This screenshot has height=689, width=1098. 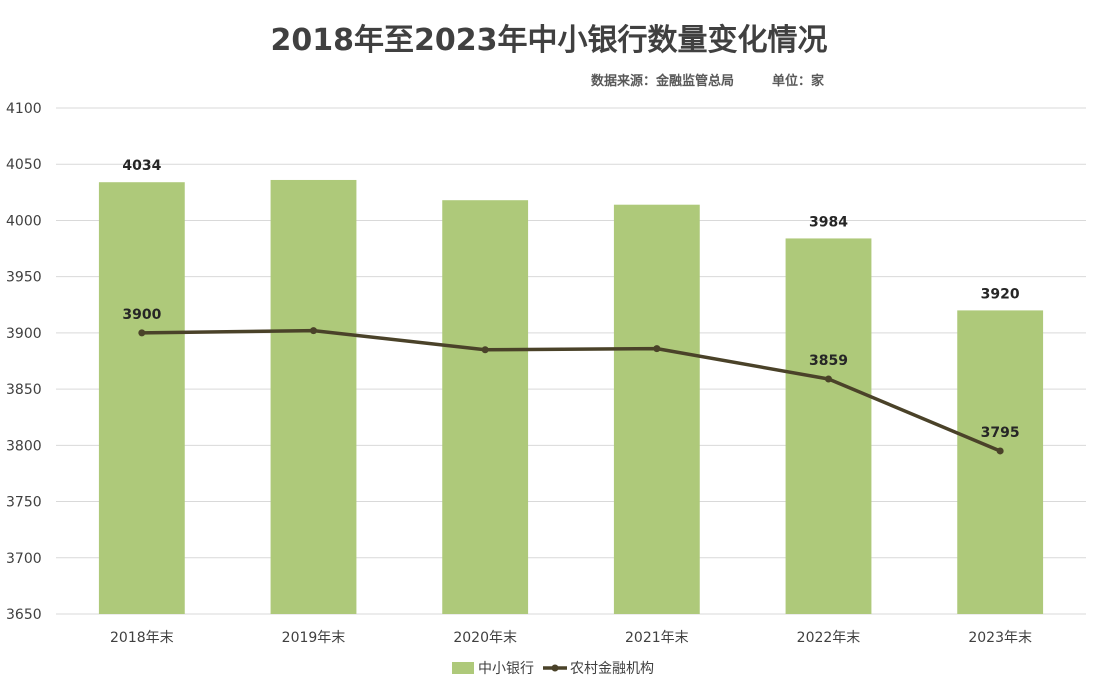 What do you see at coordinates (24, 559) in the screenshot?
I see `y-tick-label: 3700` at bounding box center [24, 559].